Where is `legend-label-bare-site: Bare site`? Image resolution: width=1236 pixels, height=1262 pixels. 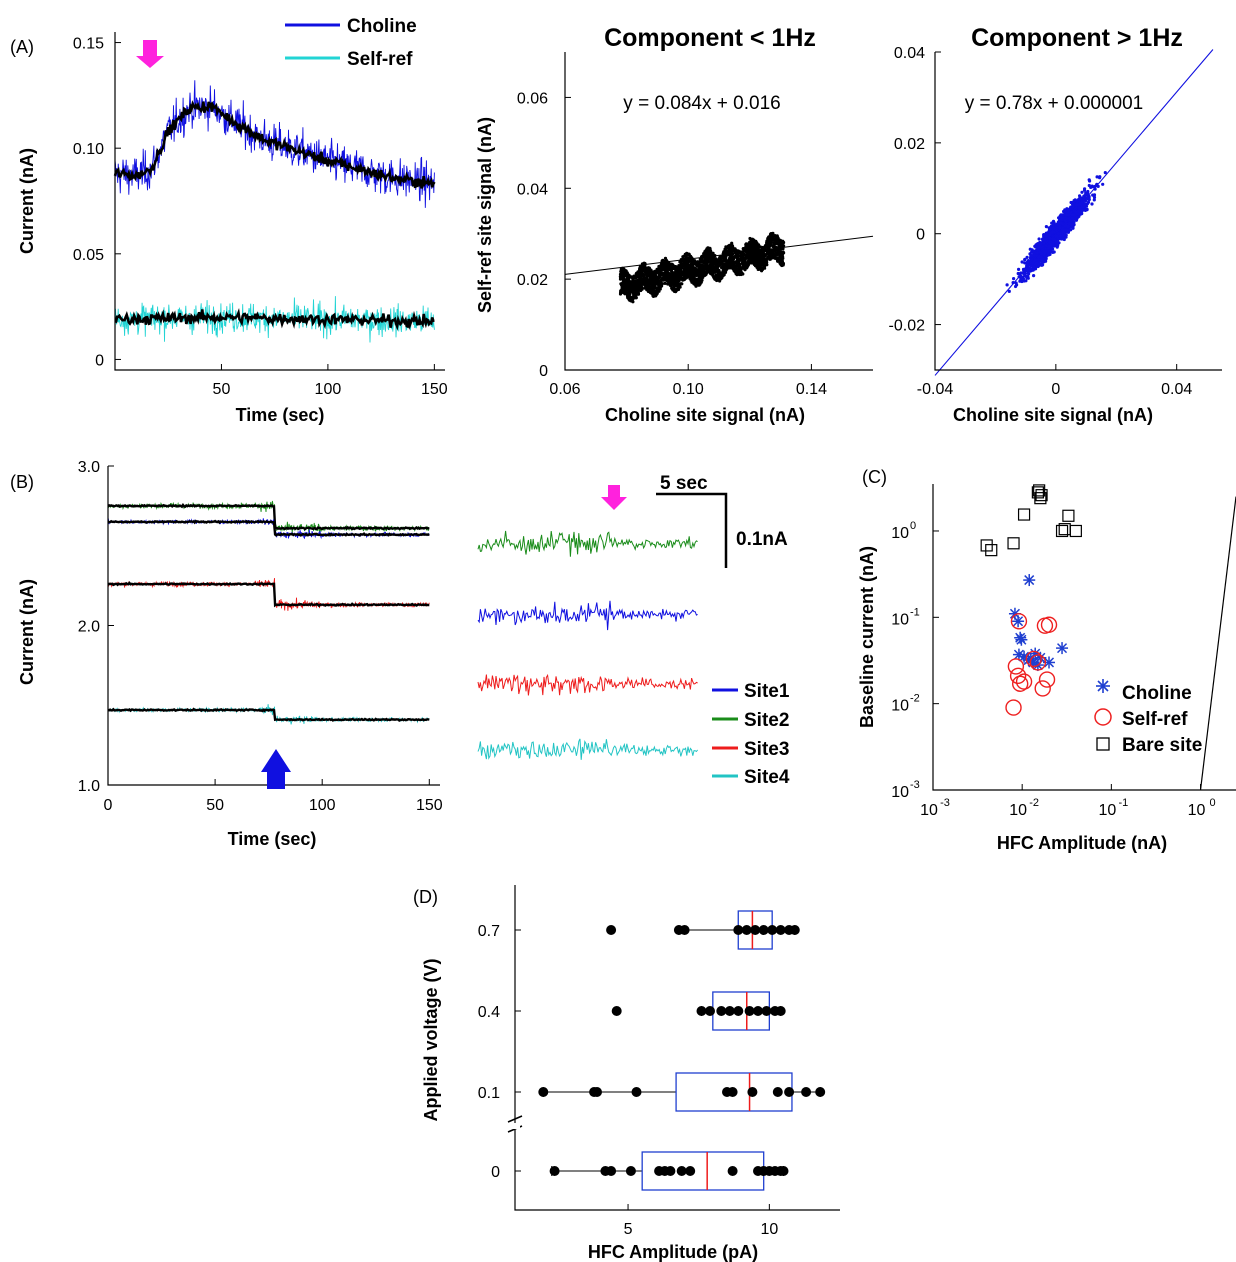
legend-label-bare-site: Bare site is located at coordinates (1162, 745).